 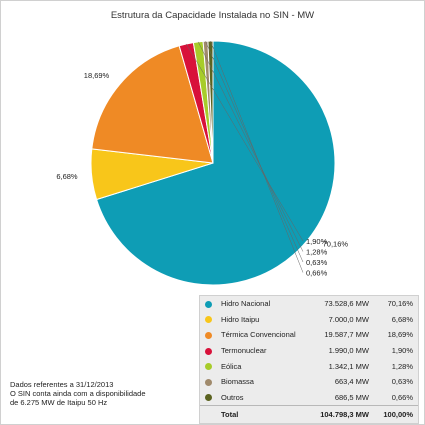 What do you see at coordinates (348, 351) in the screenshot?
I see `legend-mw: 1.990,0 MW` at bounding box center [348, 351].